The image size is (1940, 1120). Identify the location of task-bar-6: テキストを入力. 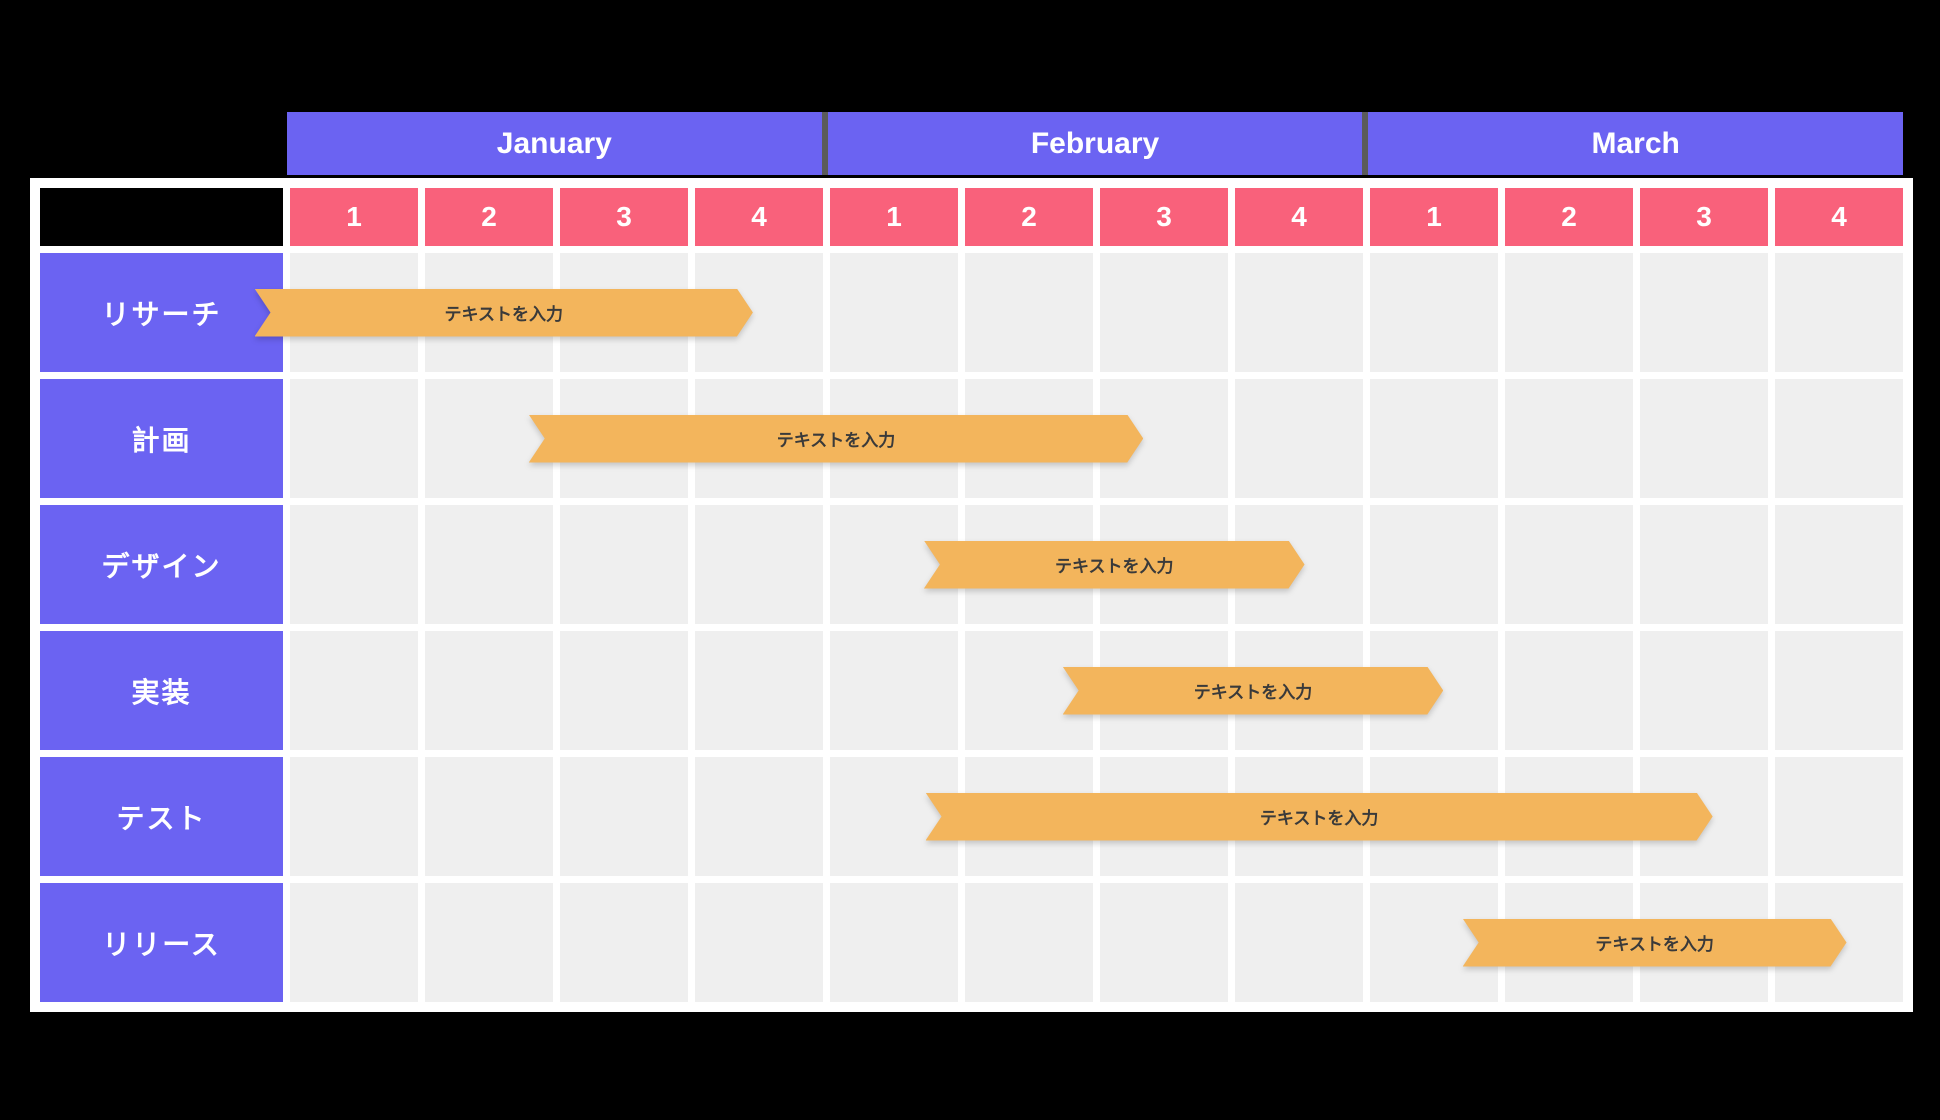
(1655, 943).